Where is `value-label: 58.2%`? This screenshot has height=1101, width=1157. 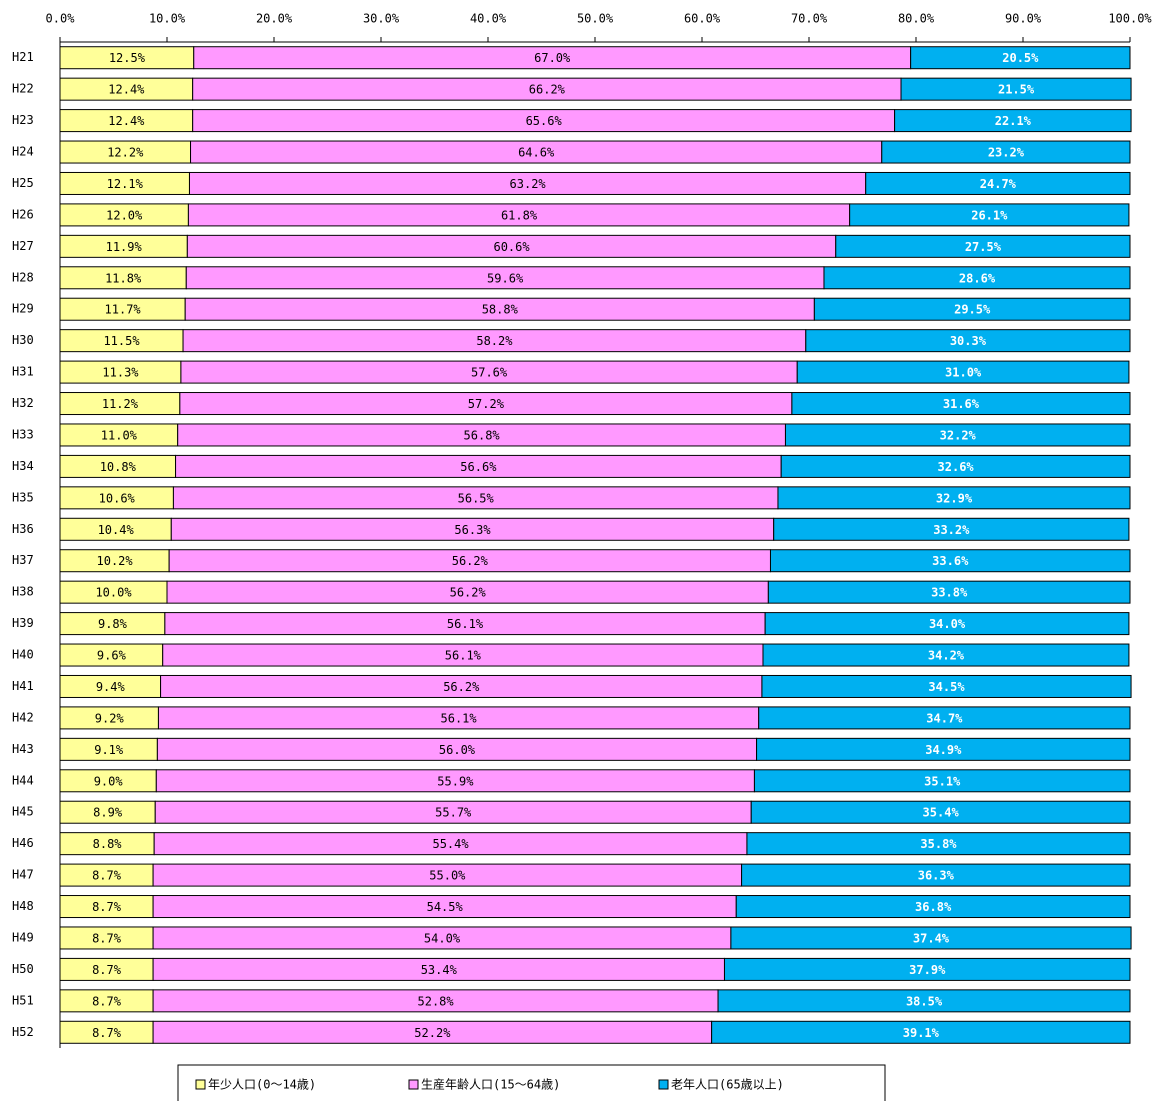
value-label: 58.2% is located at coordinates (494, 341).